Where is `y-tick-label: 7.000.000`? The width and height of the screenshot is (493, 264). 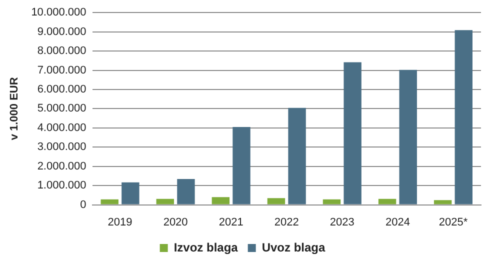
y-tick-label: 7.000.000 is located at coordinates (61, 70).